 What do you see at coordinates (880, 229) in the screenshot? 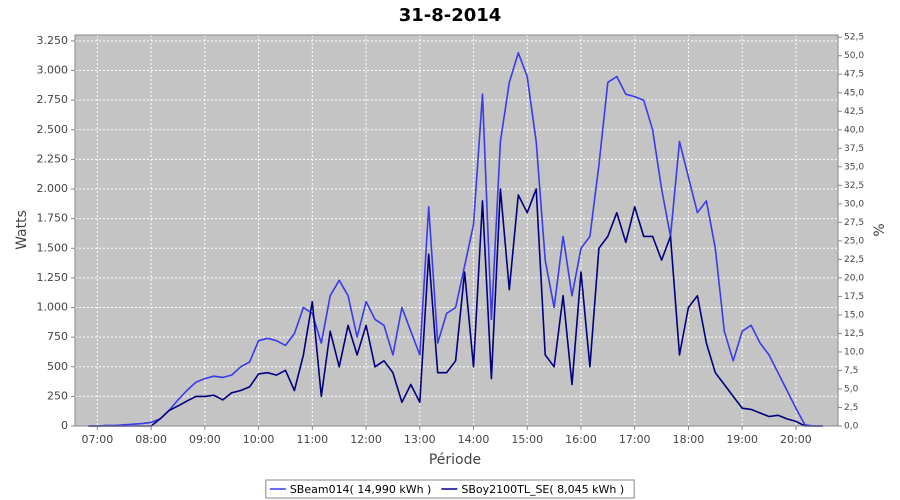
I see `y2-axis-title: %` at bounding box center [880, 229].